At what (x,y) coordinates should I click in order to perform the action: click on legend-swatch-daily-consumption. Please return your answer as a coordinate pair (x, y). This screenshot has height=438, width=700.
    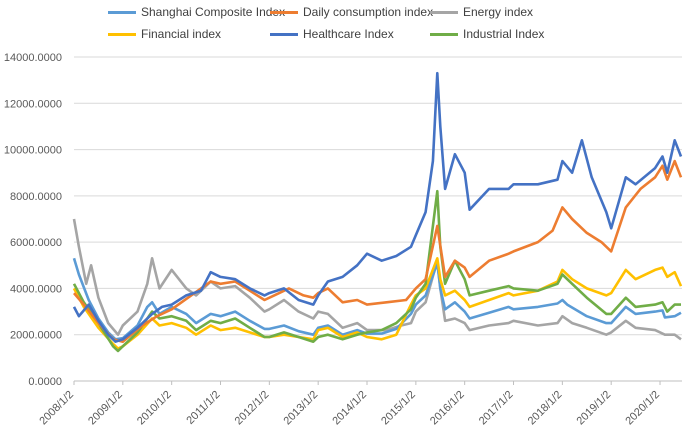
    Looking at the image, I should click on (284, 12).